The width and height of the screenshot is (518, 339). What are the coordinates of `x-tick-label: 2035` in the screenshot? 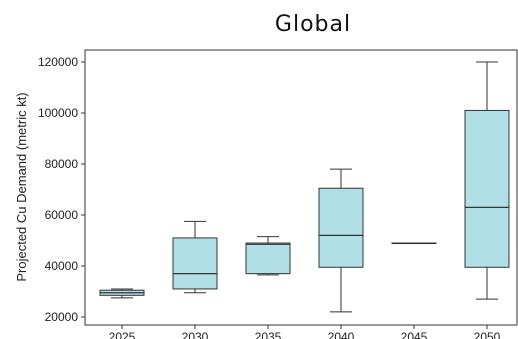 It's located at (268, 334).